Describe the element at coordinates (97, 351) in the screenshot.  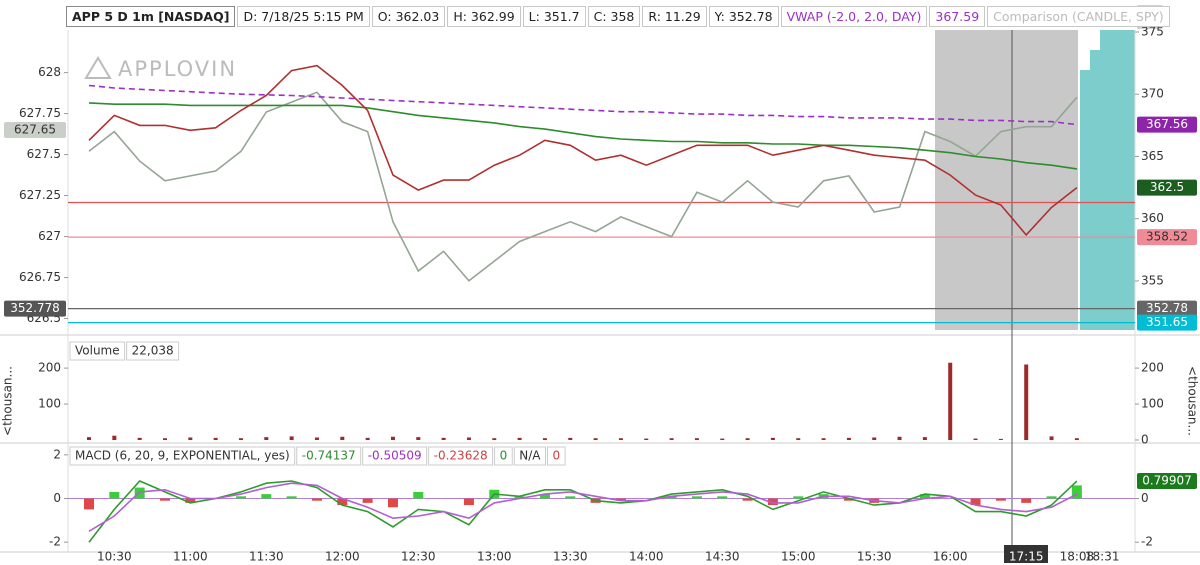
I see `pane-title: Volume` at that location.